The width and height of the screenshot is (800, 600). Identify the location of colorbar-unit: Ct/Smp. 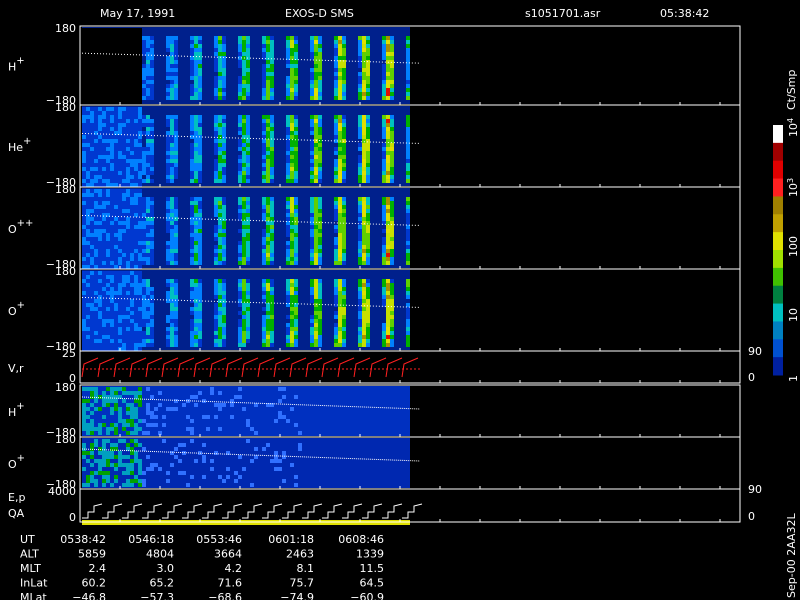
(791, 90).